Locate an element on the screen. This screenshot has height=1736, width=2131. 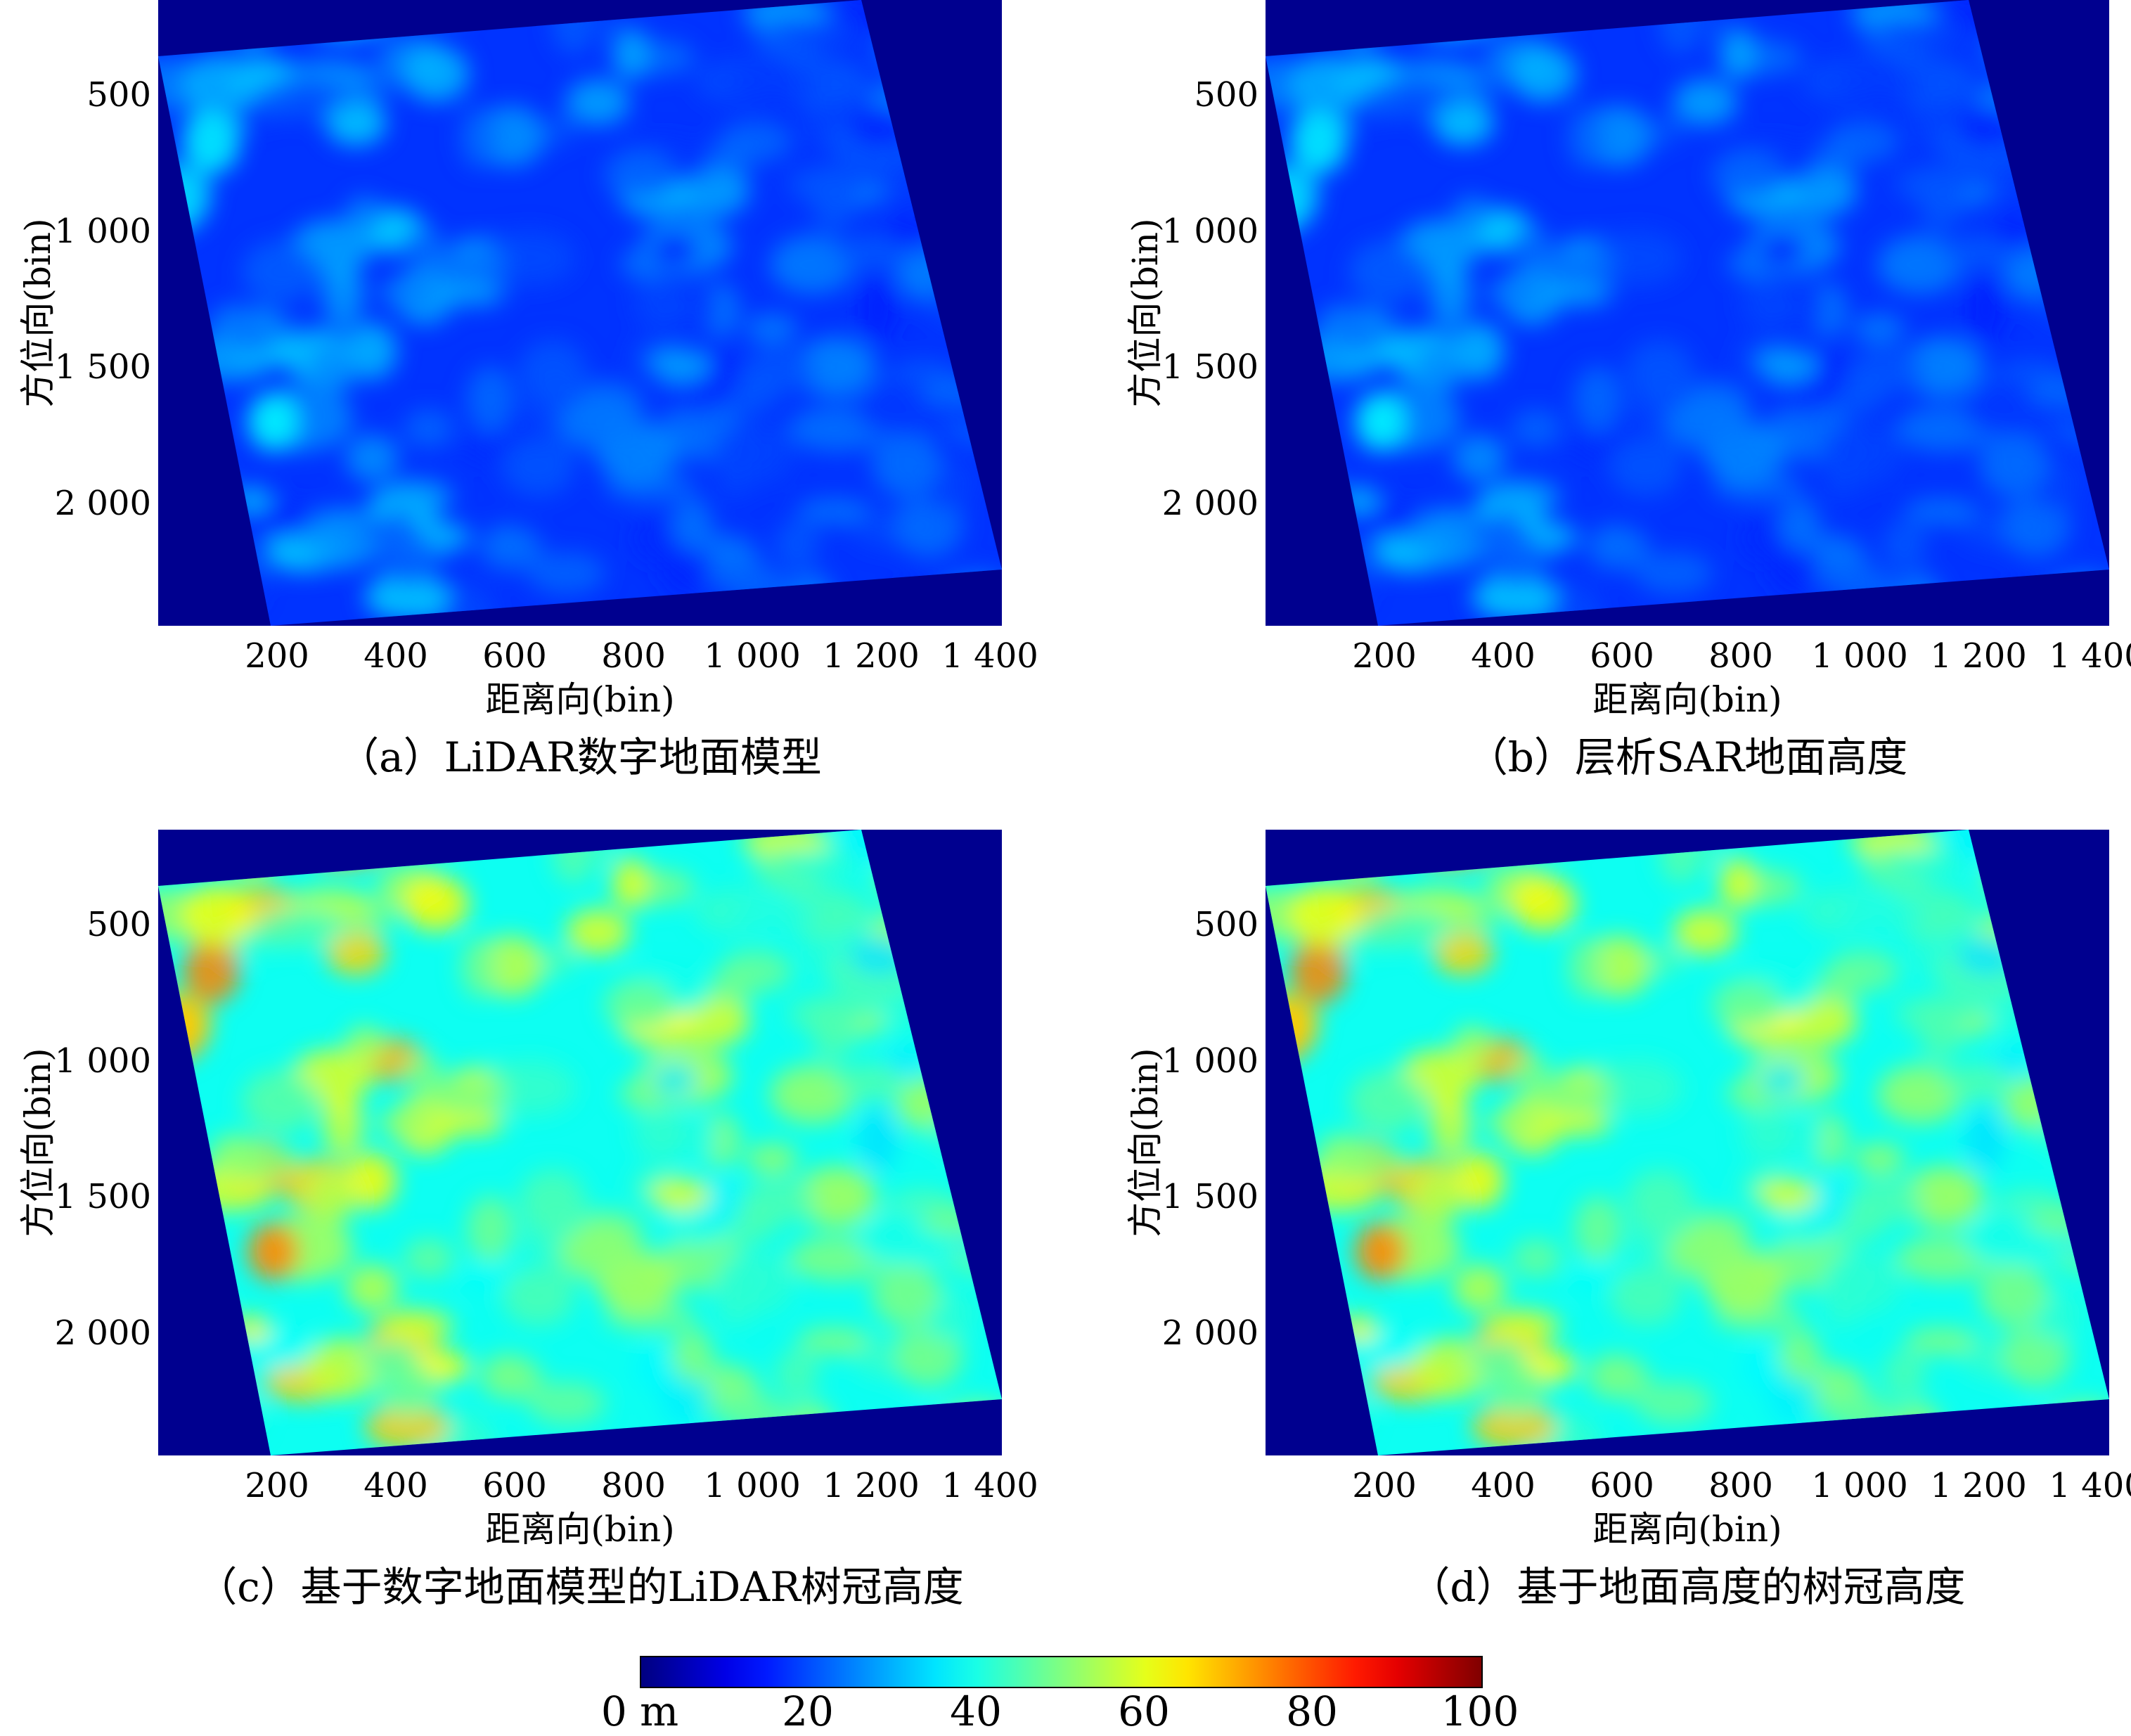
x-axis-label: 距离向(bin) is located at coordinates (1687, 1529).